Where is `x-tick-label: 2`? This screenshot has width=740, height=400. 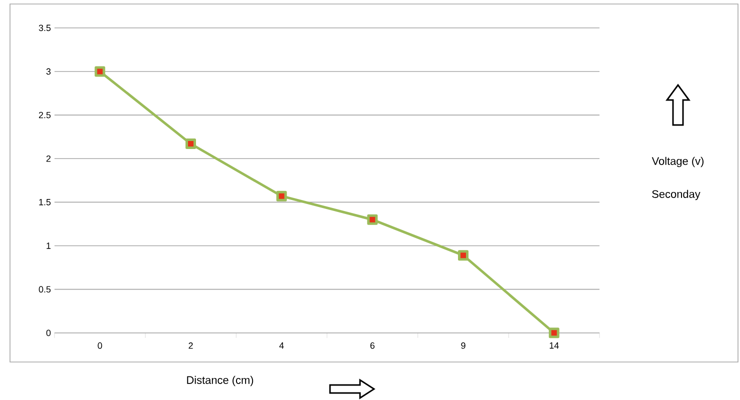 x-tick-label: 2 is located at coordinates (190, 345).